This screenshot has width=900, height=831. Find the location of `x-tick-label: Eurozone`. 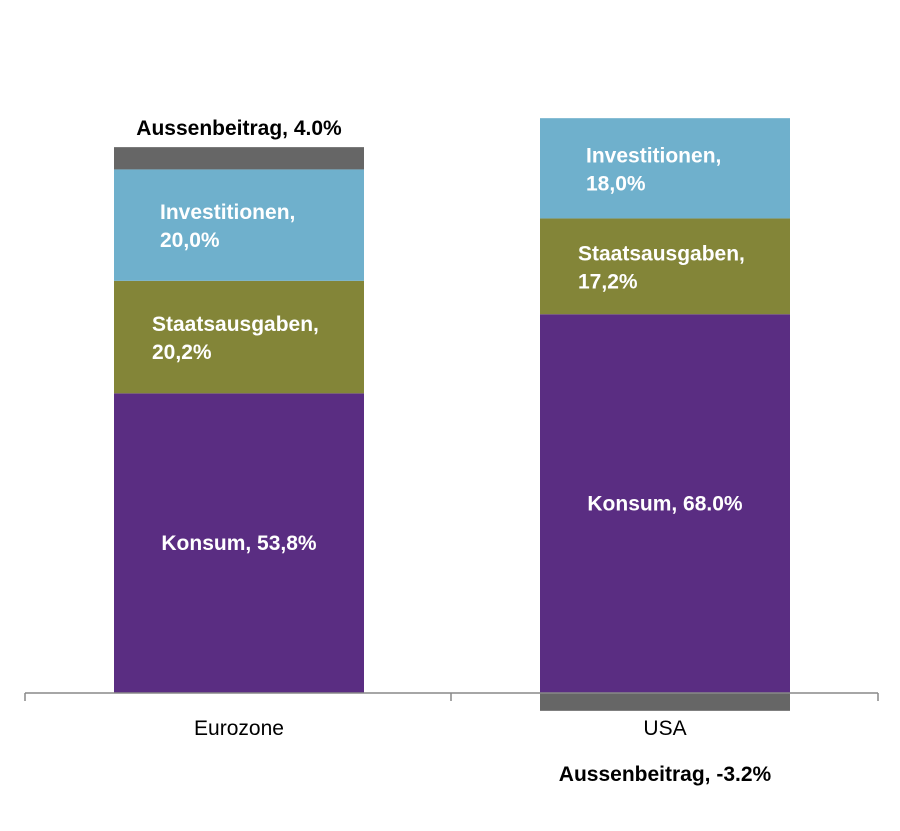

x-tick-label: Eurozone is located at coordinates (239, 728).